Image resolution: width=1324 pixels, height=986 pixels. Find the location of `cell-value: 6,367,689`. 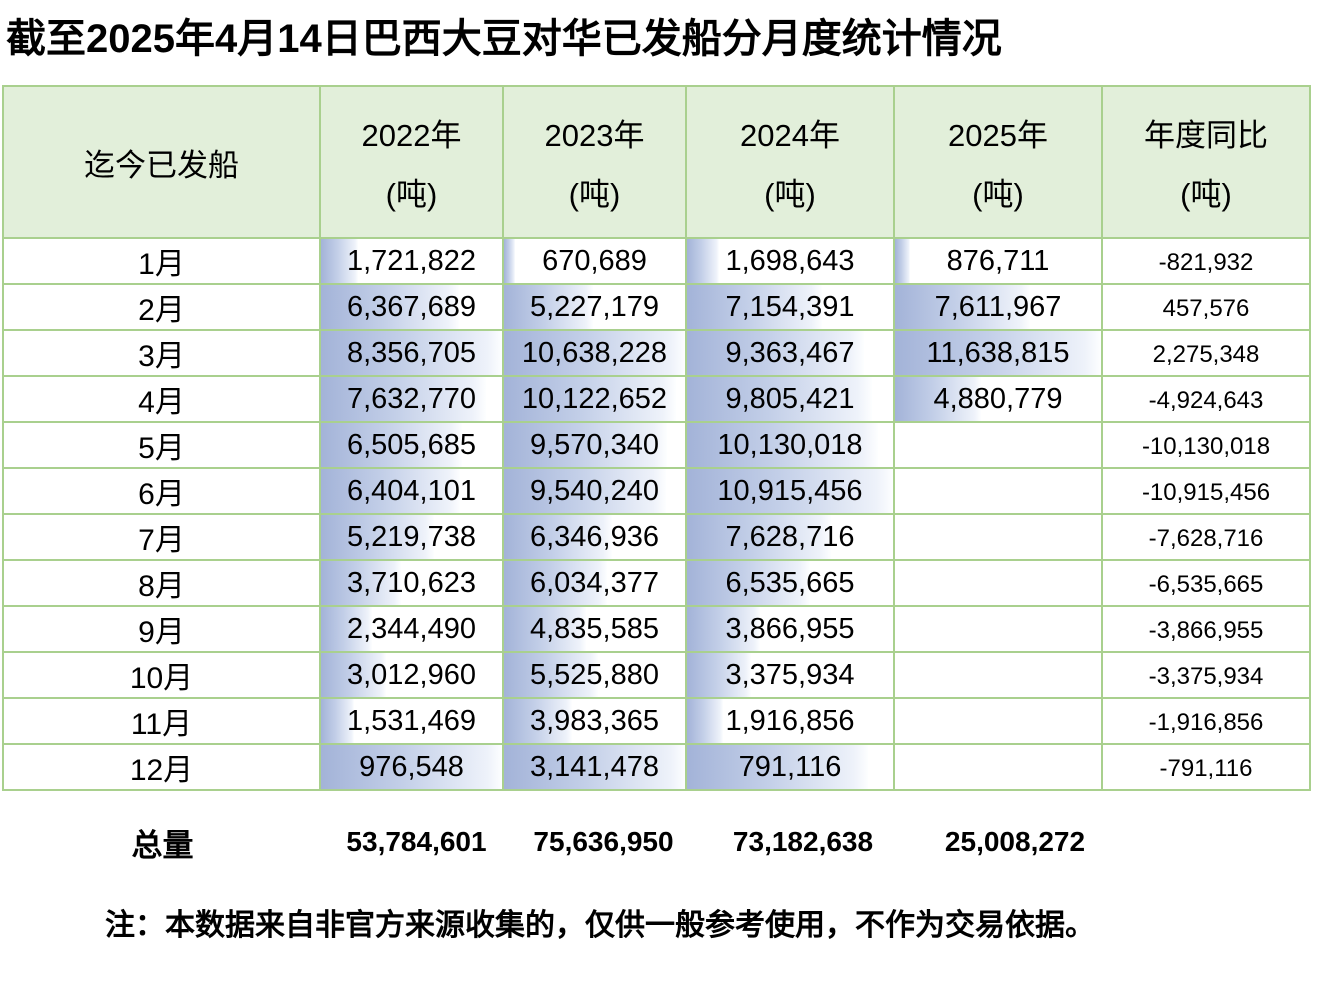

cell-value: 6,367,689 is located at coordinates (411, 306).